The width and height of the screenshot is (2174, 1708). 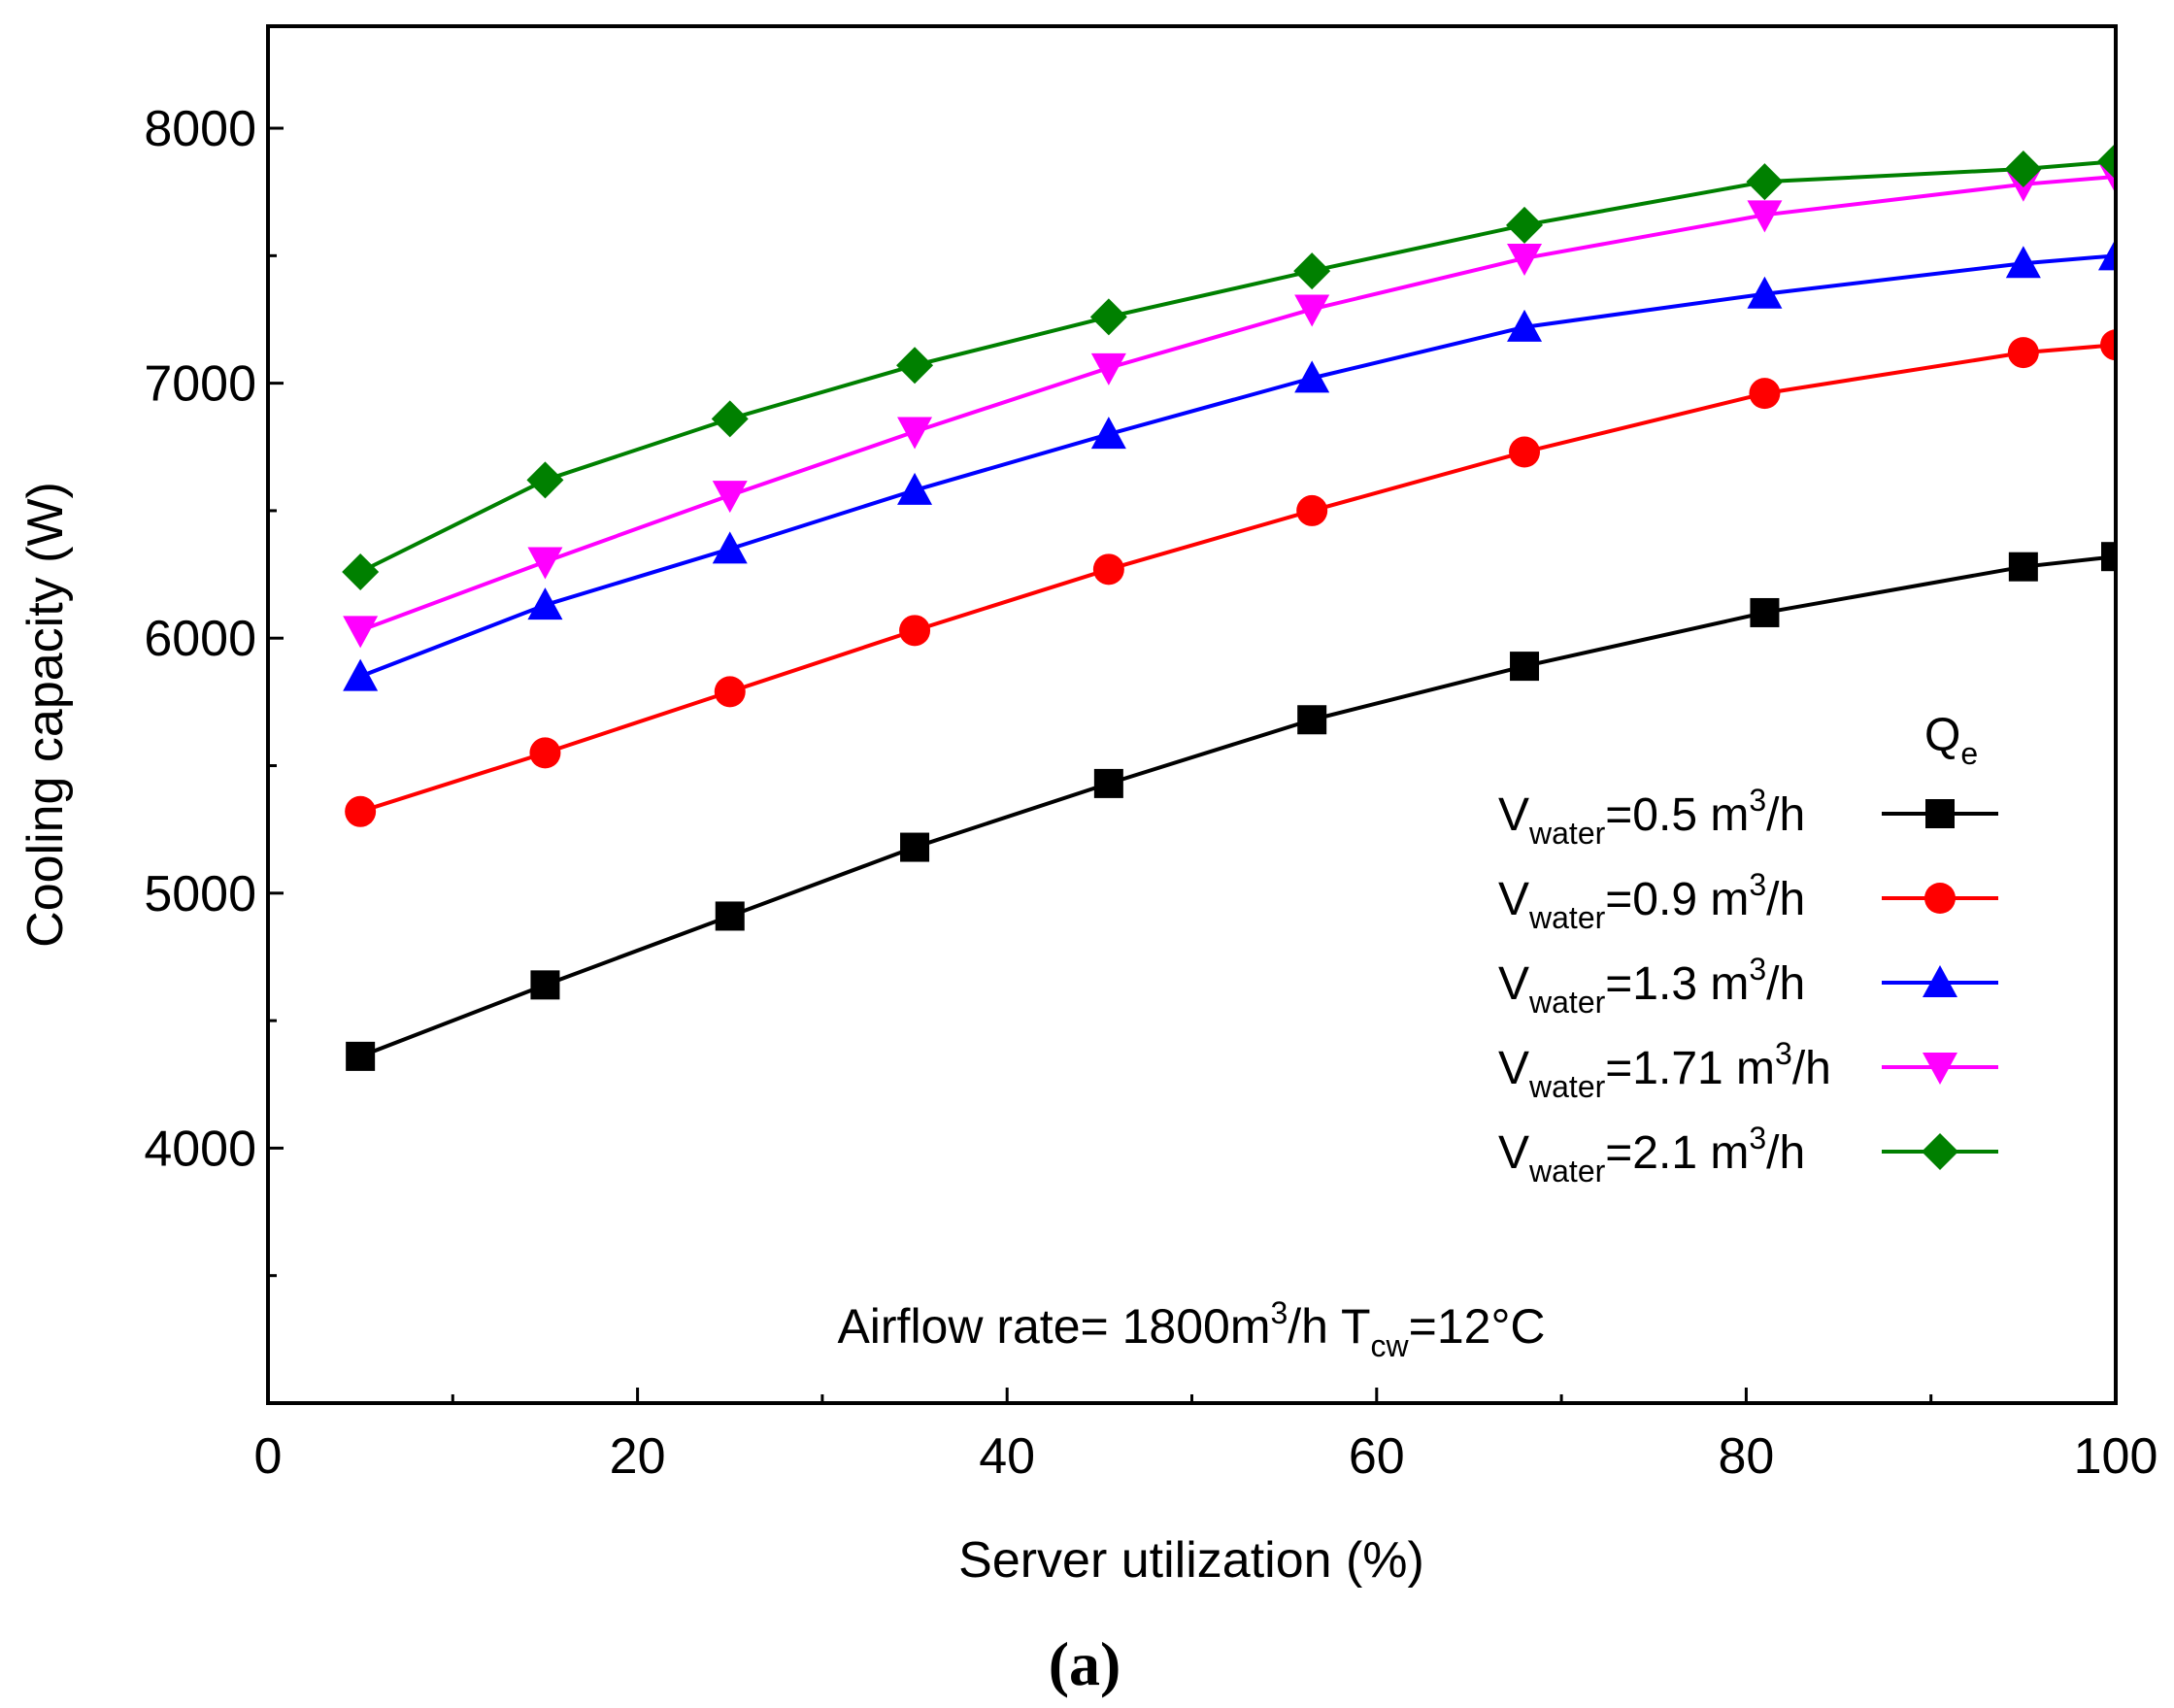 What do you see at coordinates (200, 1149) in the screenshot?
I see `y-tick-label: 4000` at bounding box center [200, 1149].